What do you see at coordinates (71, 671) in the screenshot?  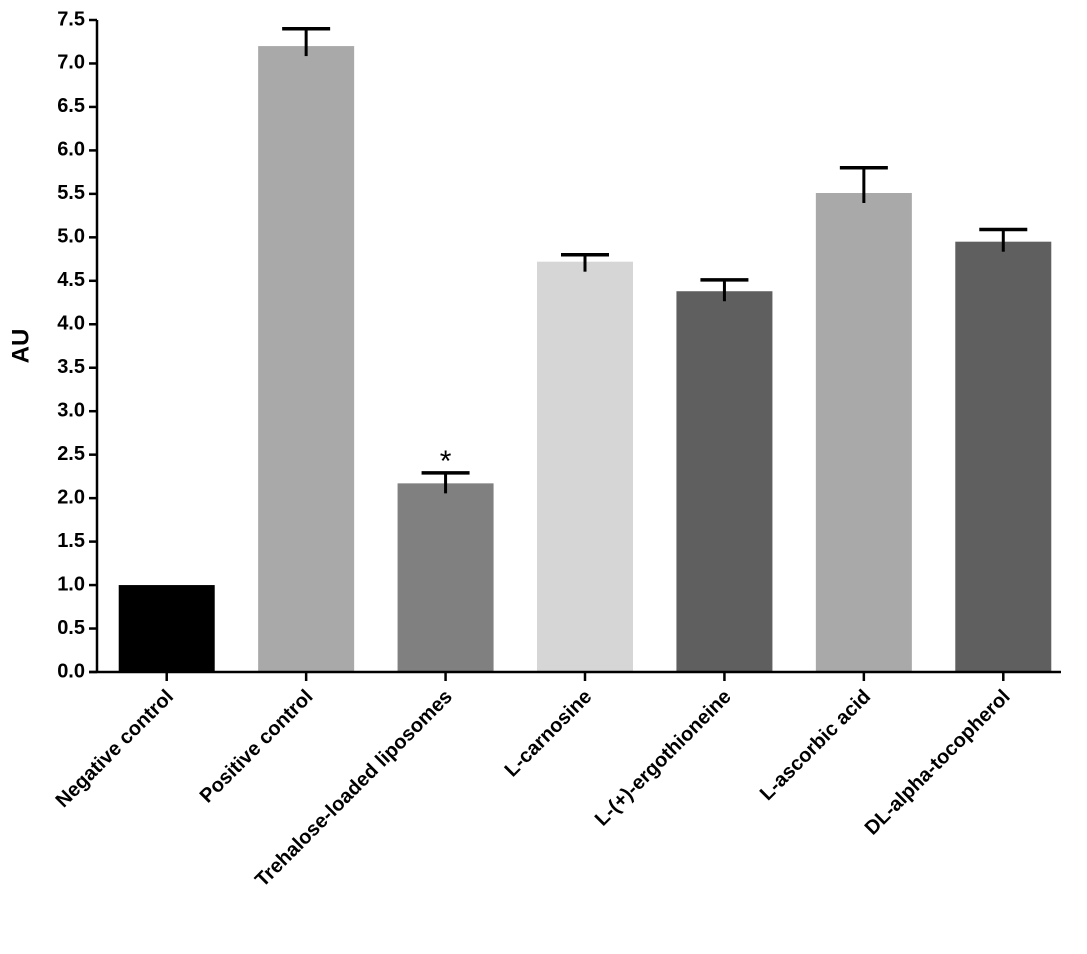 I see `y-tick-label: 0.0` at bounding box center [71, 671].